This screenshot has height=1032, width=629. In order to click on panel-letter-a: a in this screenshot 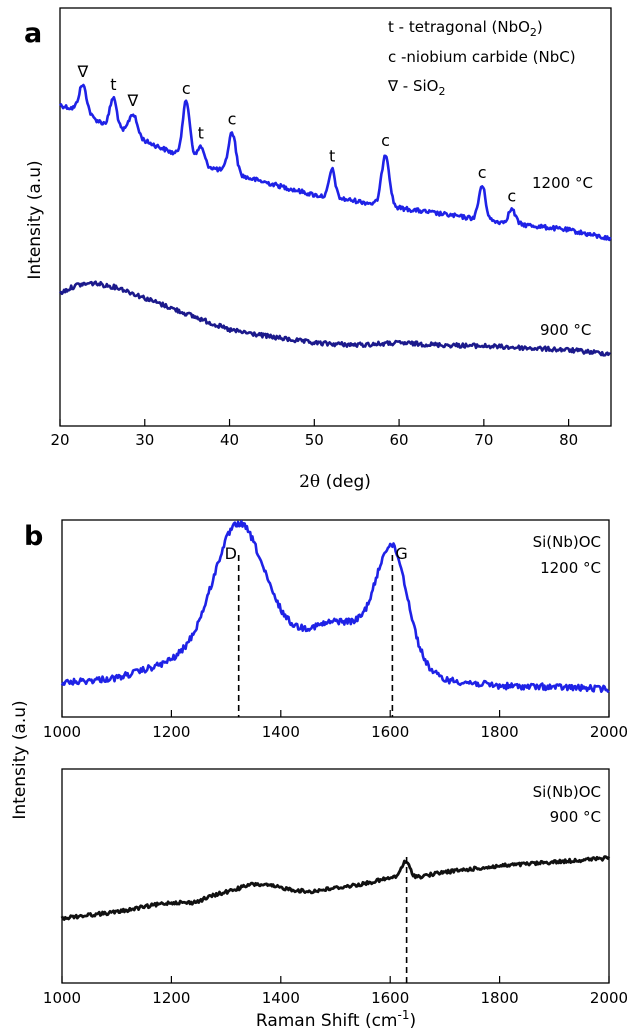, I will do `click(33, 33)`.